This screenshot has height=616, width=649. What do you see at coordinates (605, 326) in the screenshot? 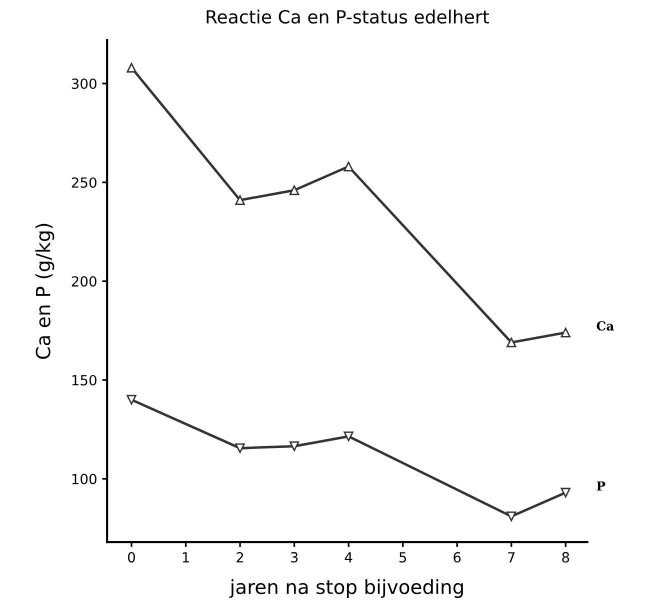
I see `text: Ca` at bounding box center [605, 326].